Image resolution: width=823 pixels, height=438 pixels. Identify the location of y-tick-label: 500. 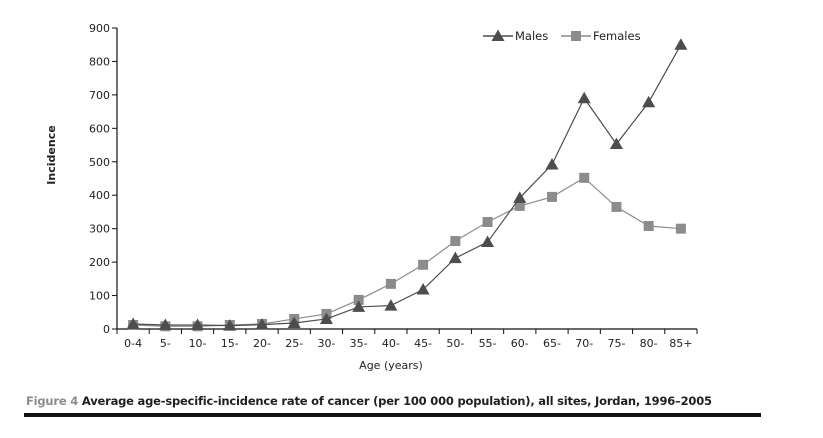
(99, 162).